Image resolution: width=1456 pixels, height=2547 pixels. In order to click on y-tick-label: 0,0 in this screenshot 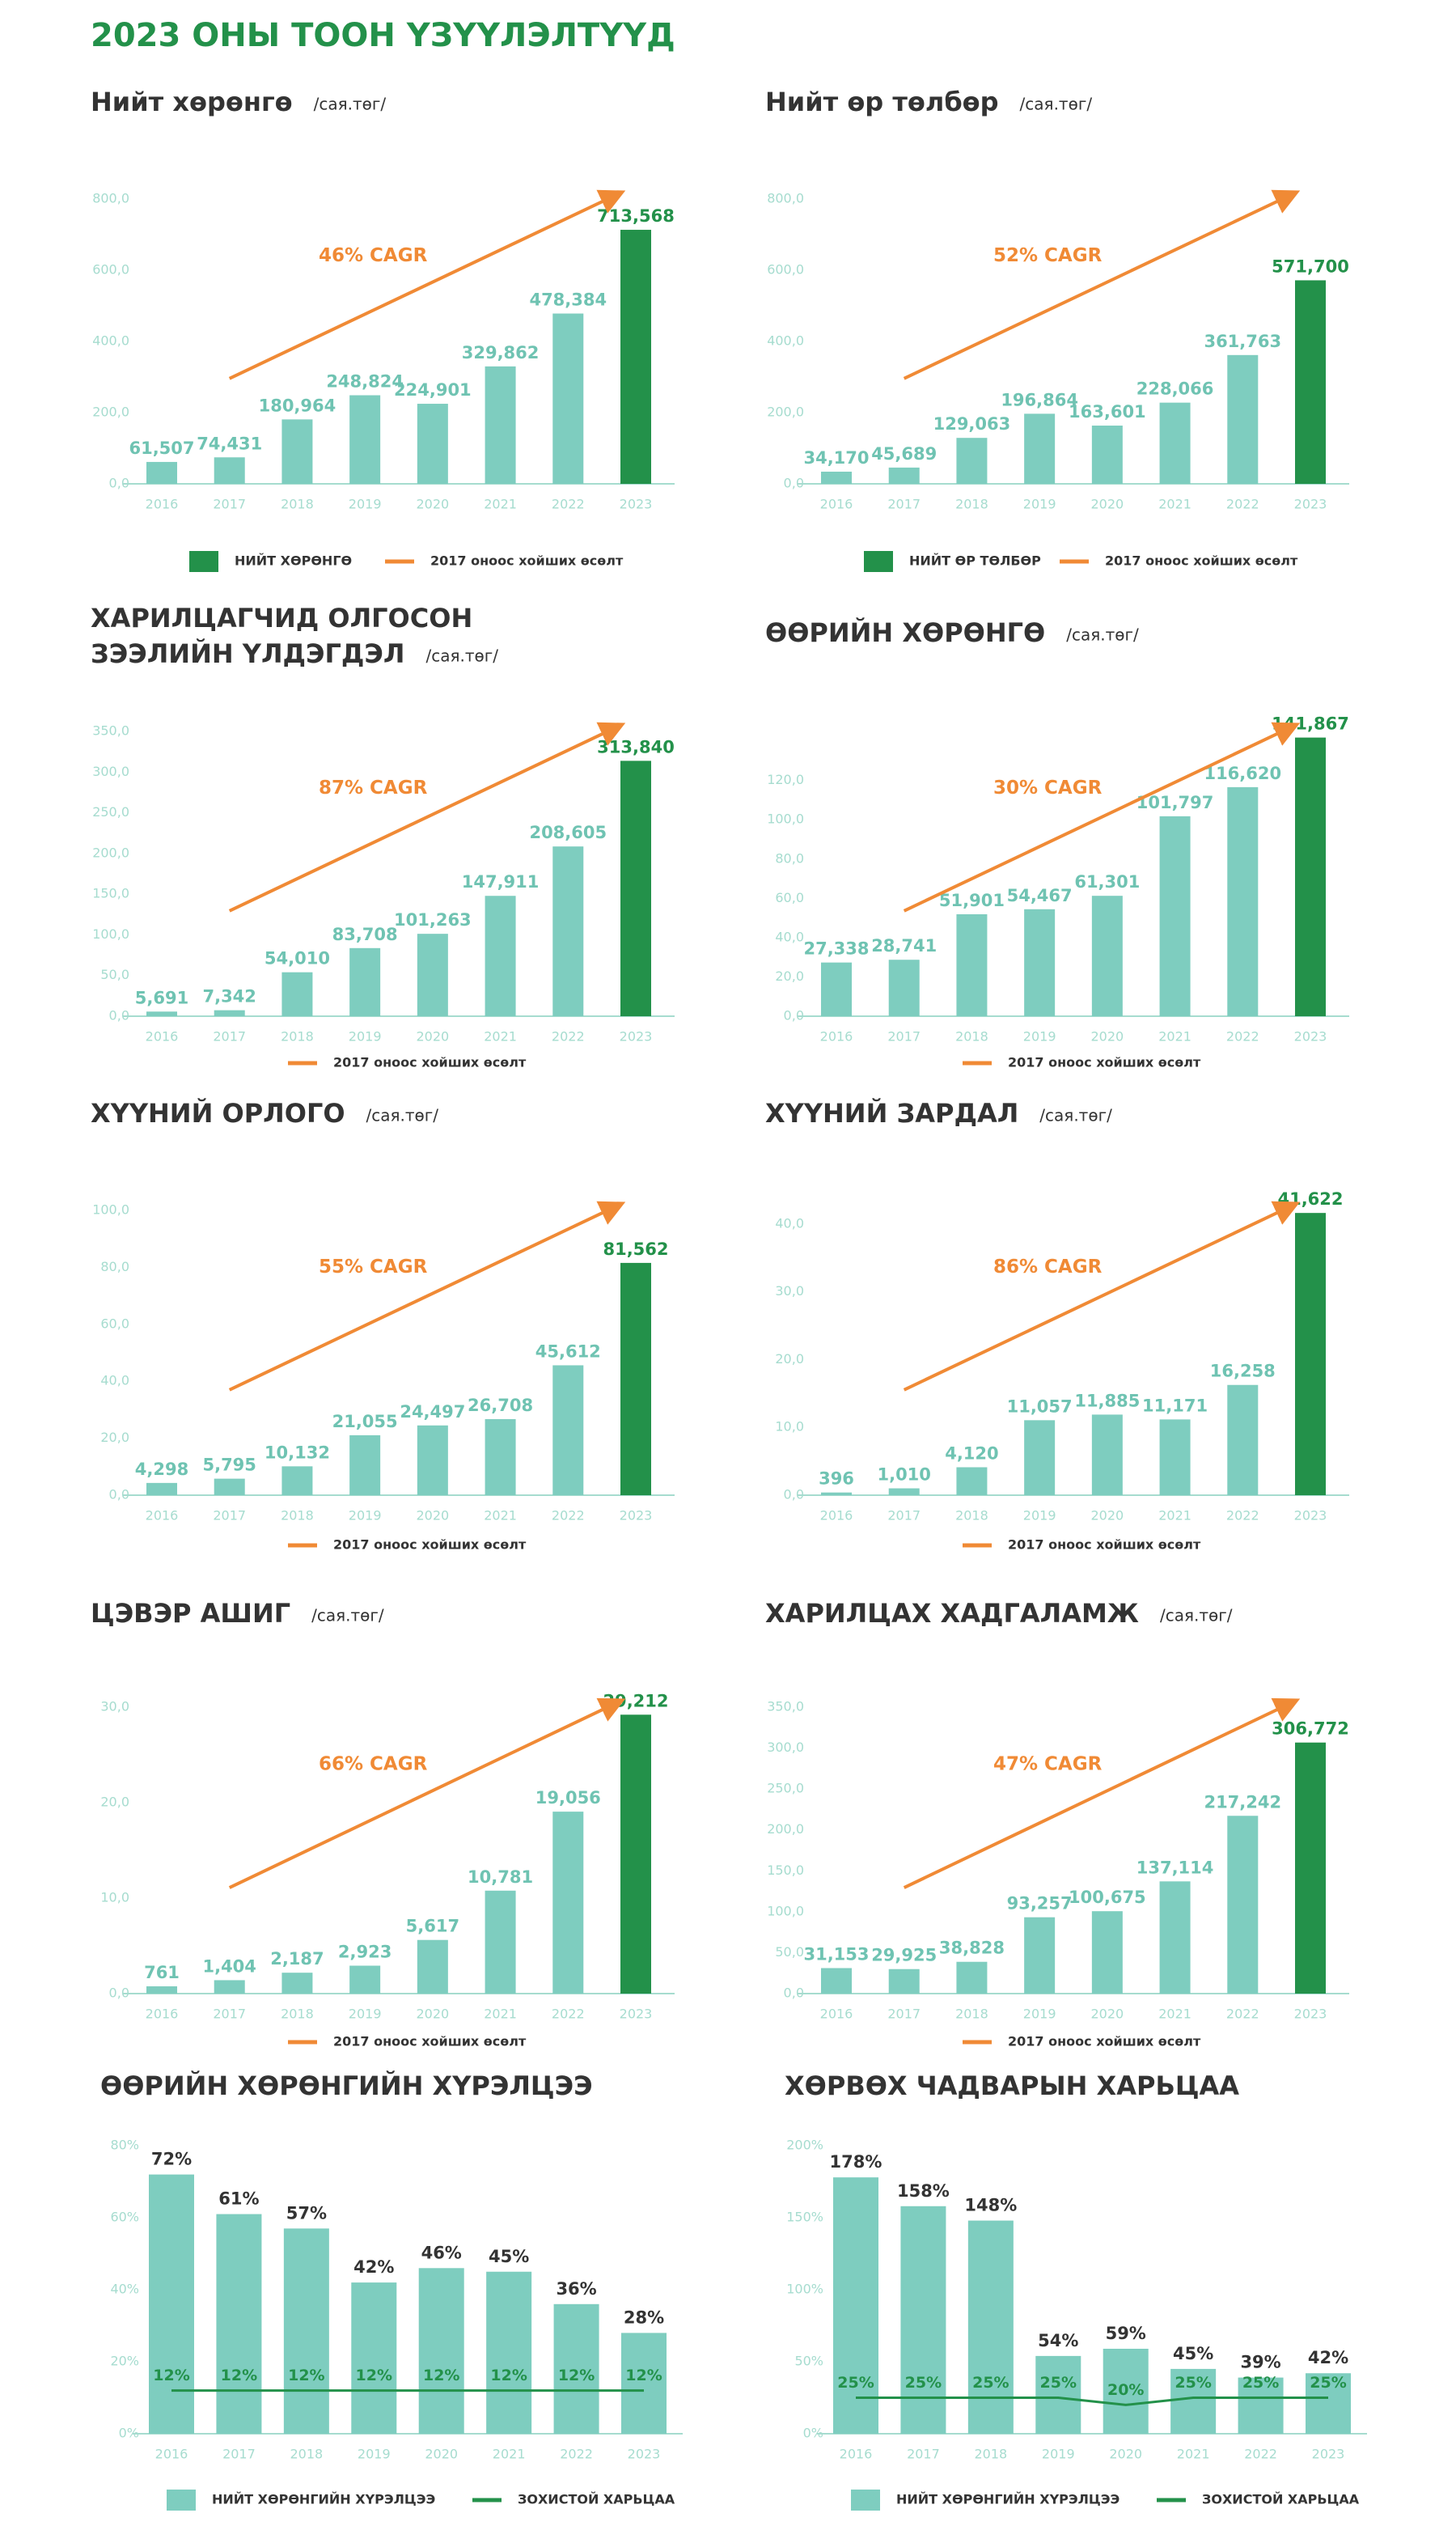, I will do `click(119, 1494)`.